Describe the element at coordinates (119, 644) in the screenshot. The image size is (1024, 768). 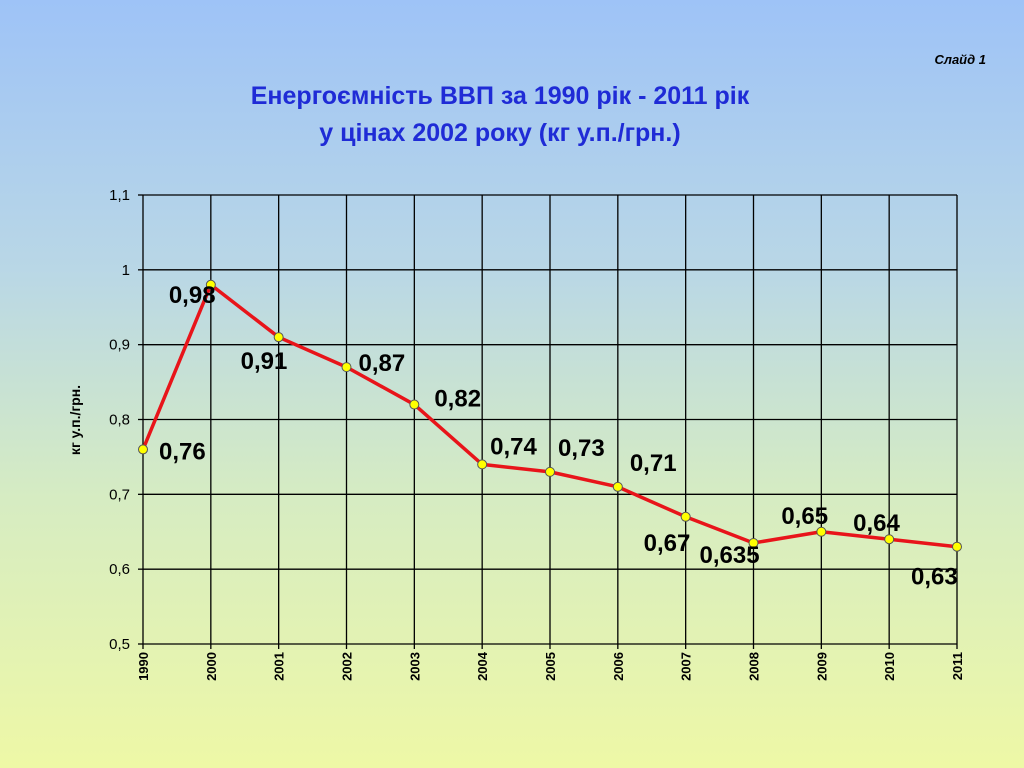
I see `y-tick-label: 0,5` at that location.